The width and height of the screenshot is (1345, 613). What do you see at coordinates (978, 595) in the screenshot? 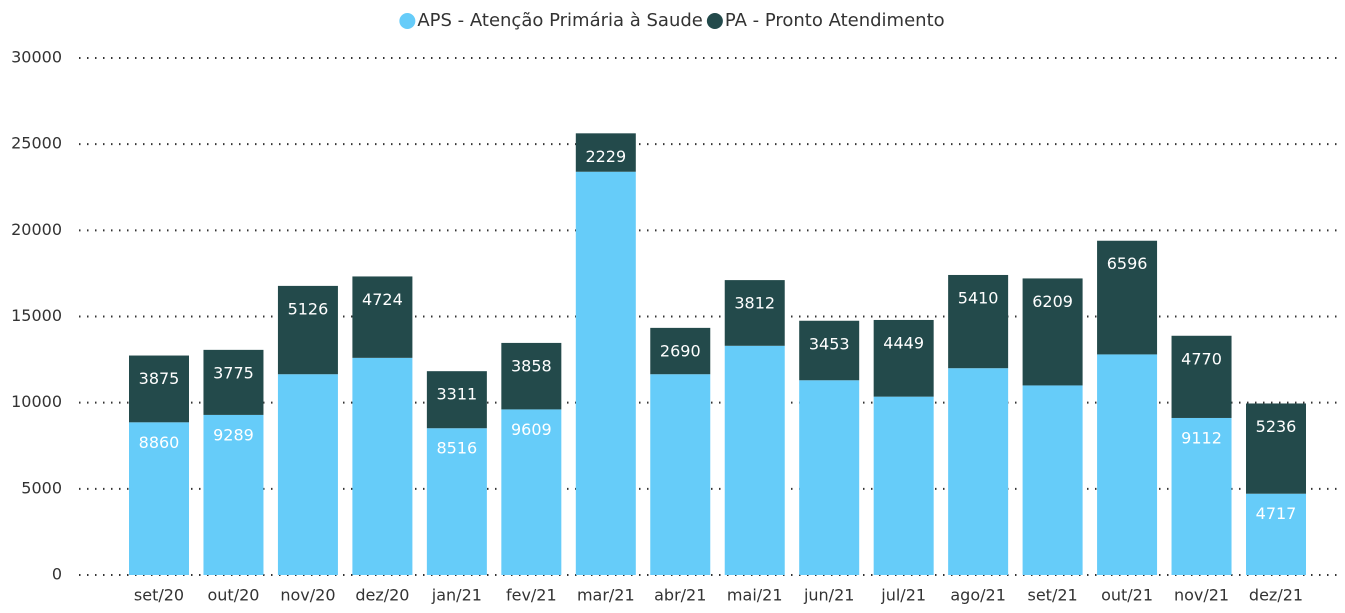
I see `x-tick-label: ago/21` at bounding box center [978, 595].